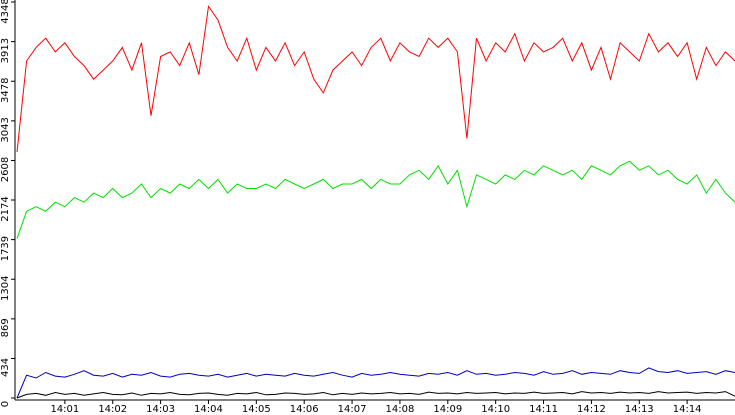 This screenshot has height=415, width=735. Describe the element at coordinates (543, 409) in the screenshot. I see `x-tick-label: 14:11` at that location.